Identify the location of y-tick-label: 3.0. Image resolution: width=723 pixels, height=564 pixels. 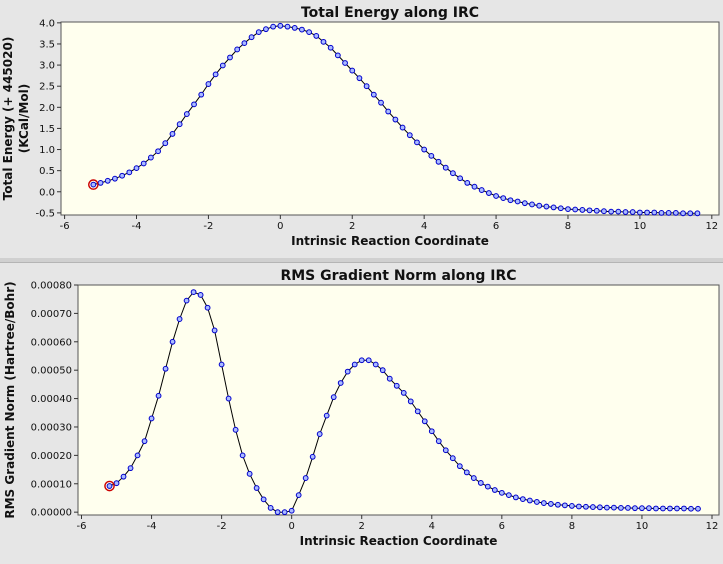
(47, 66).